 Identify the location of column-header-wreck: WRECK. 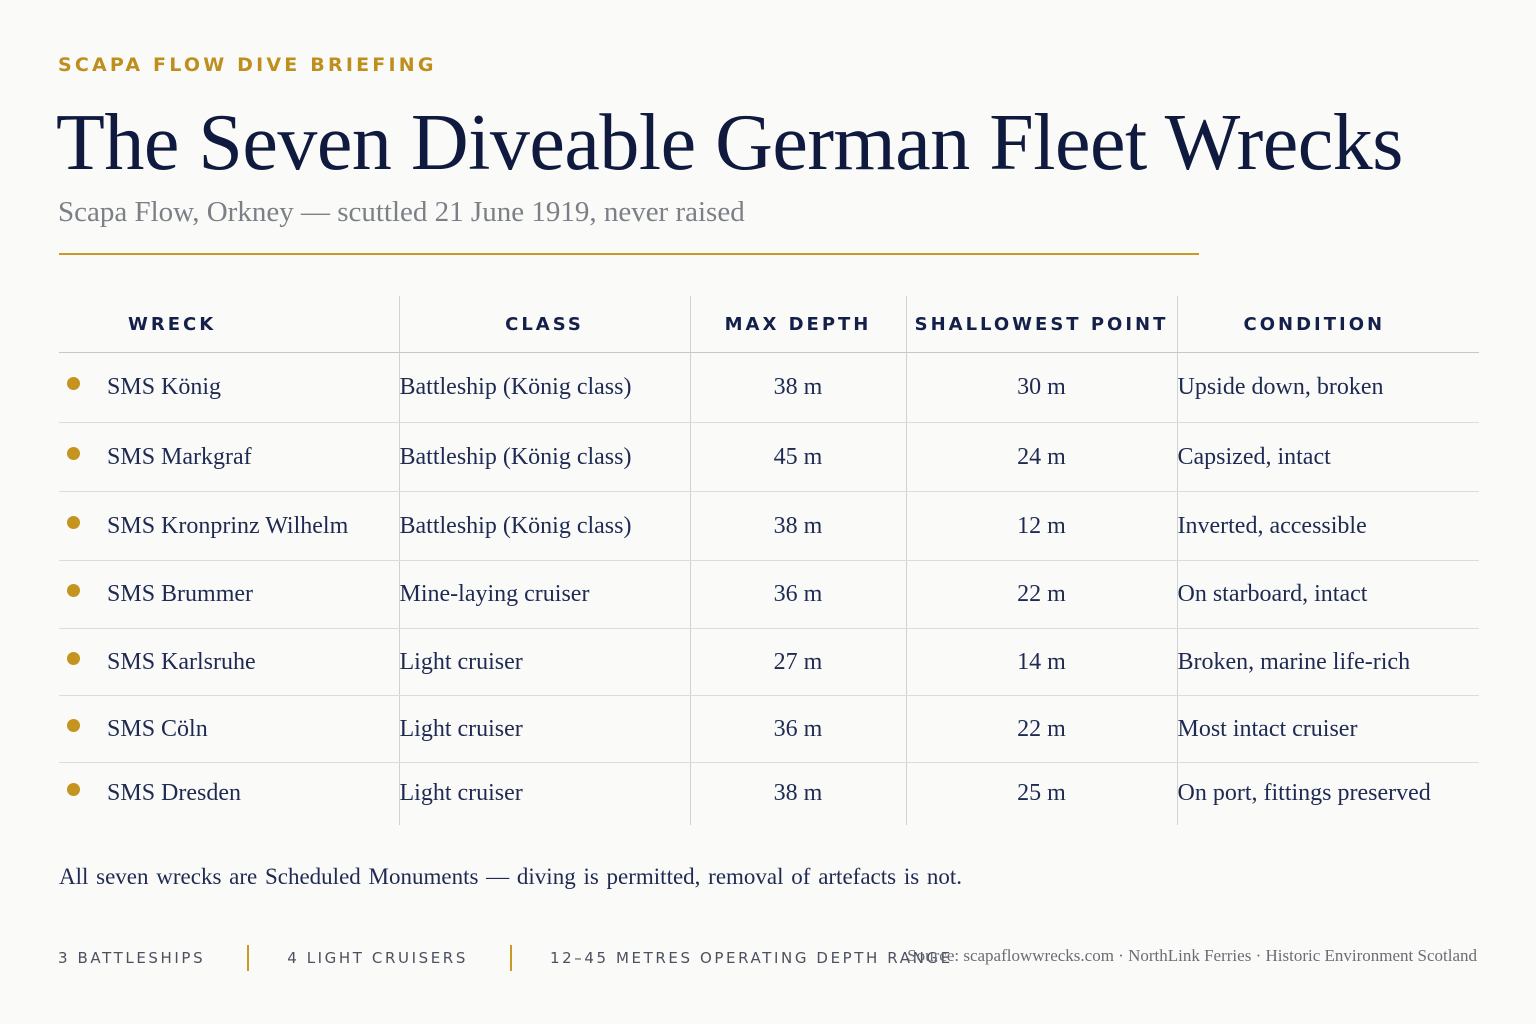
(229, 324).